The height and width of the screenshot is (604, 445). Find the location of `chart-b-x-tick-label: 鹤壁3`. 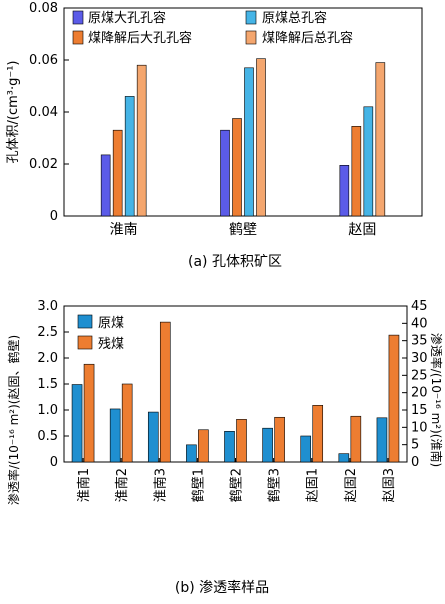

chart-b-x-tick-label: 鹤壁3 is located at coordinates (275, 485).